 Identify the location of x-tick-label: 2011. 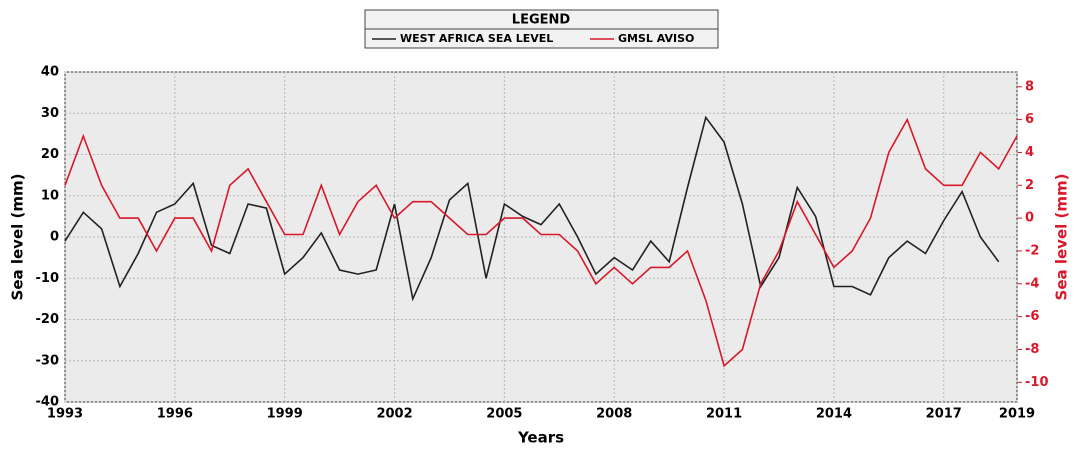
(724, 414).